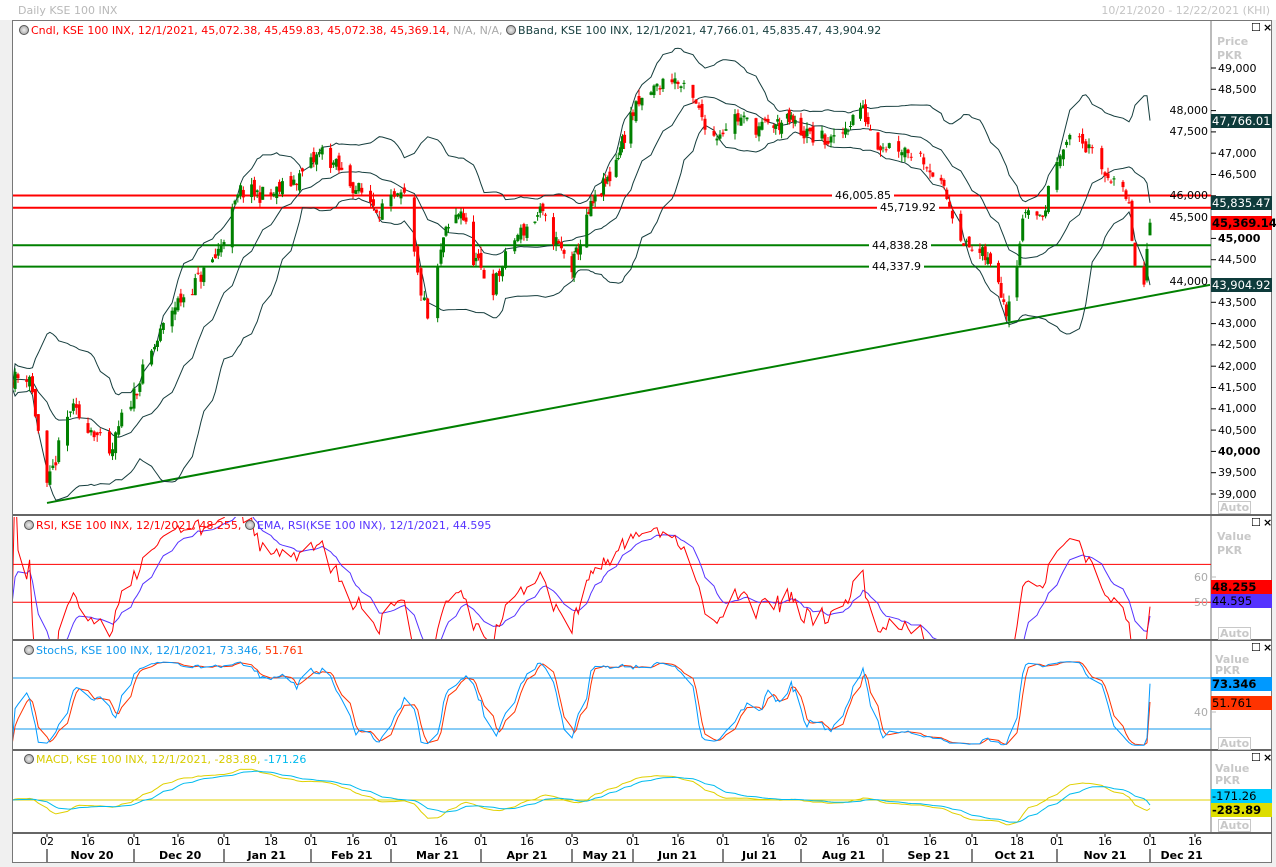 The image size is (1276, 867). Describe the element at coordinates (1189, 217) in the screenshot. I see `price-tick-label: 45,500` at that location.